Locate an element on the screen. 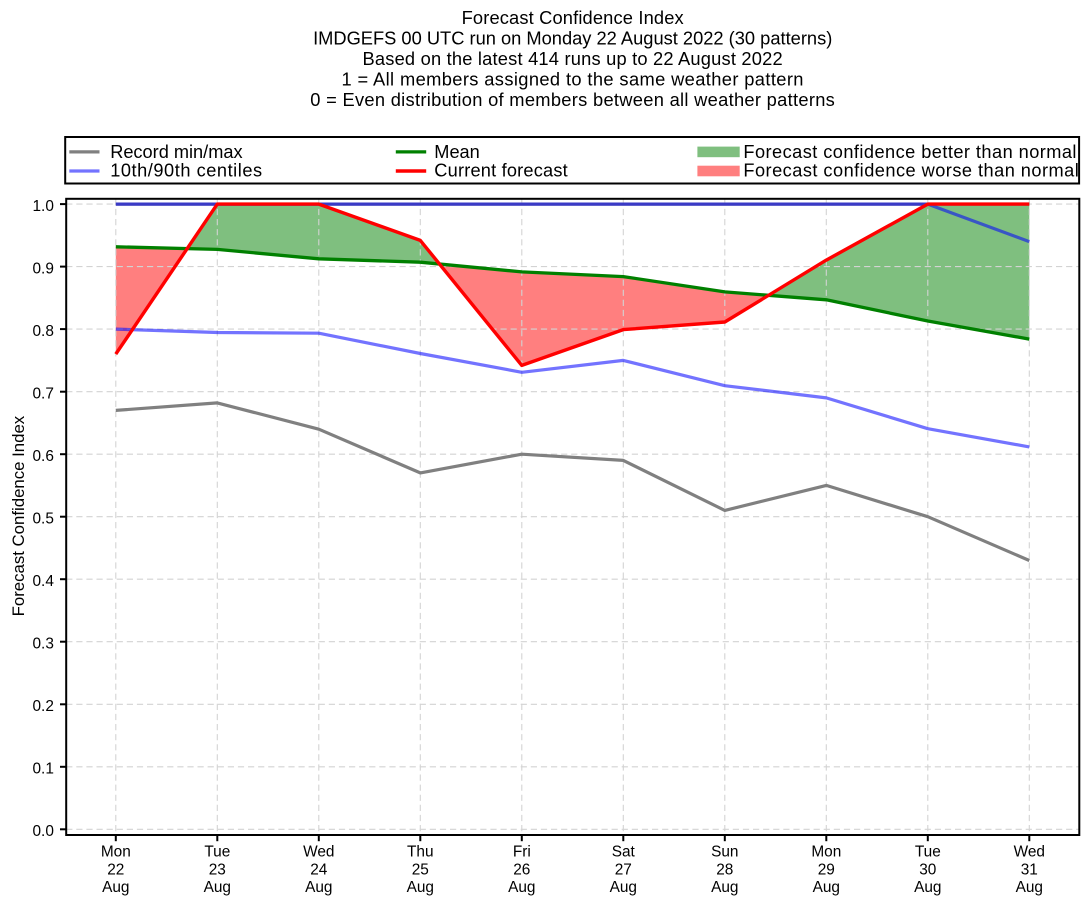  svg-text:Forecast confidence better tha: Forecast confidence better than normal is located at coordinates (910, 152).